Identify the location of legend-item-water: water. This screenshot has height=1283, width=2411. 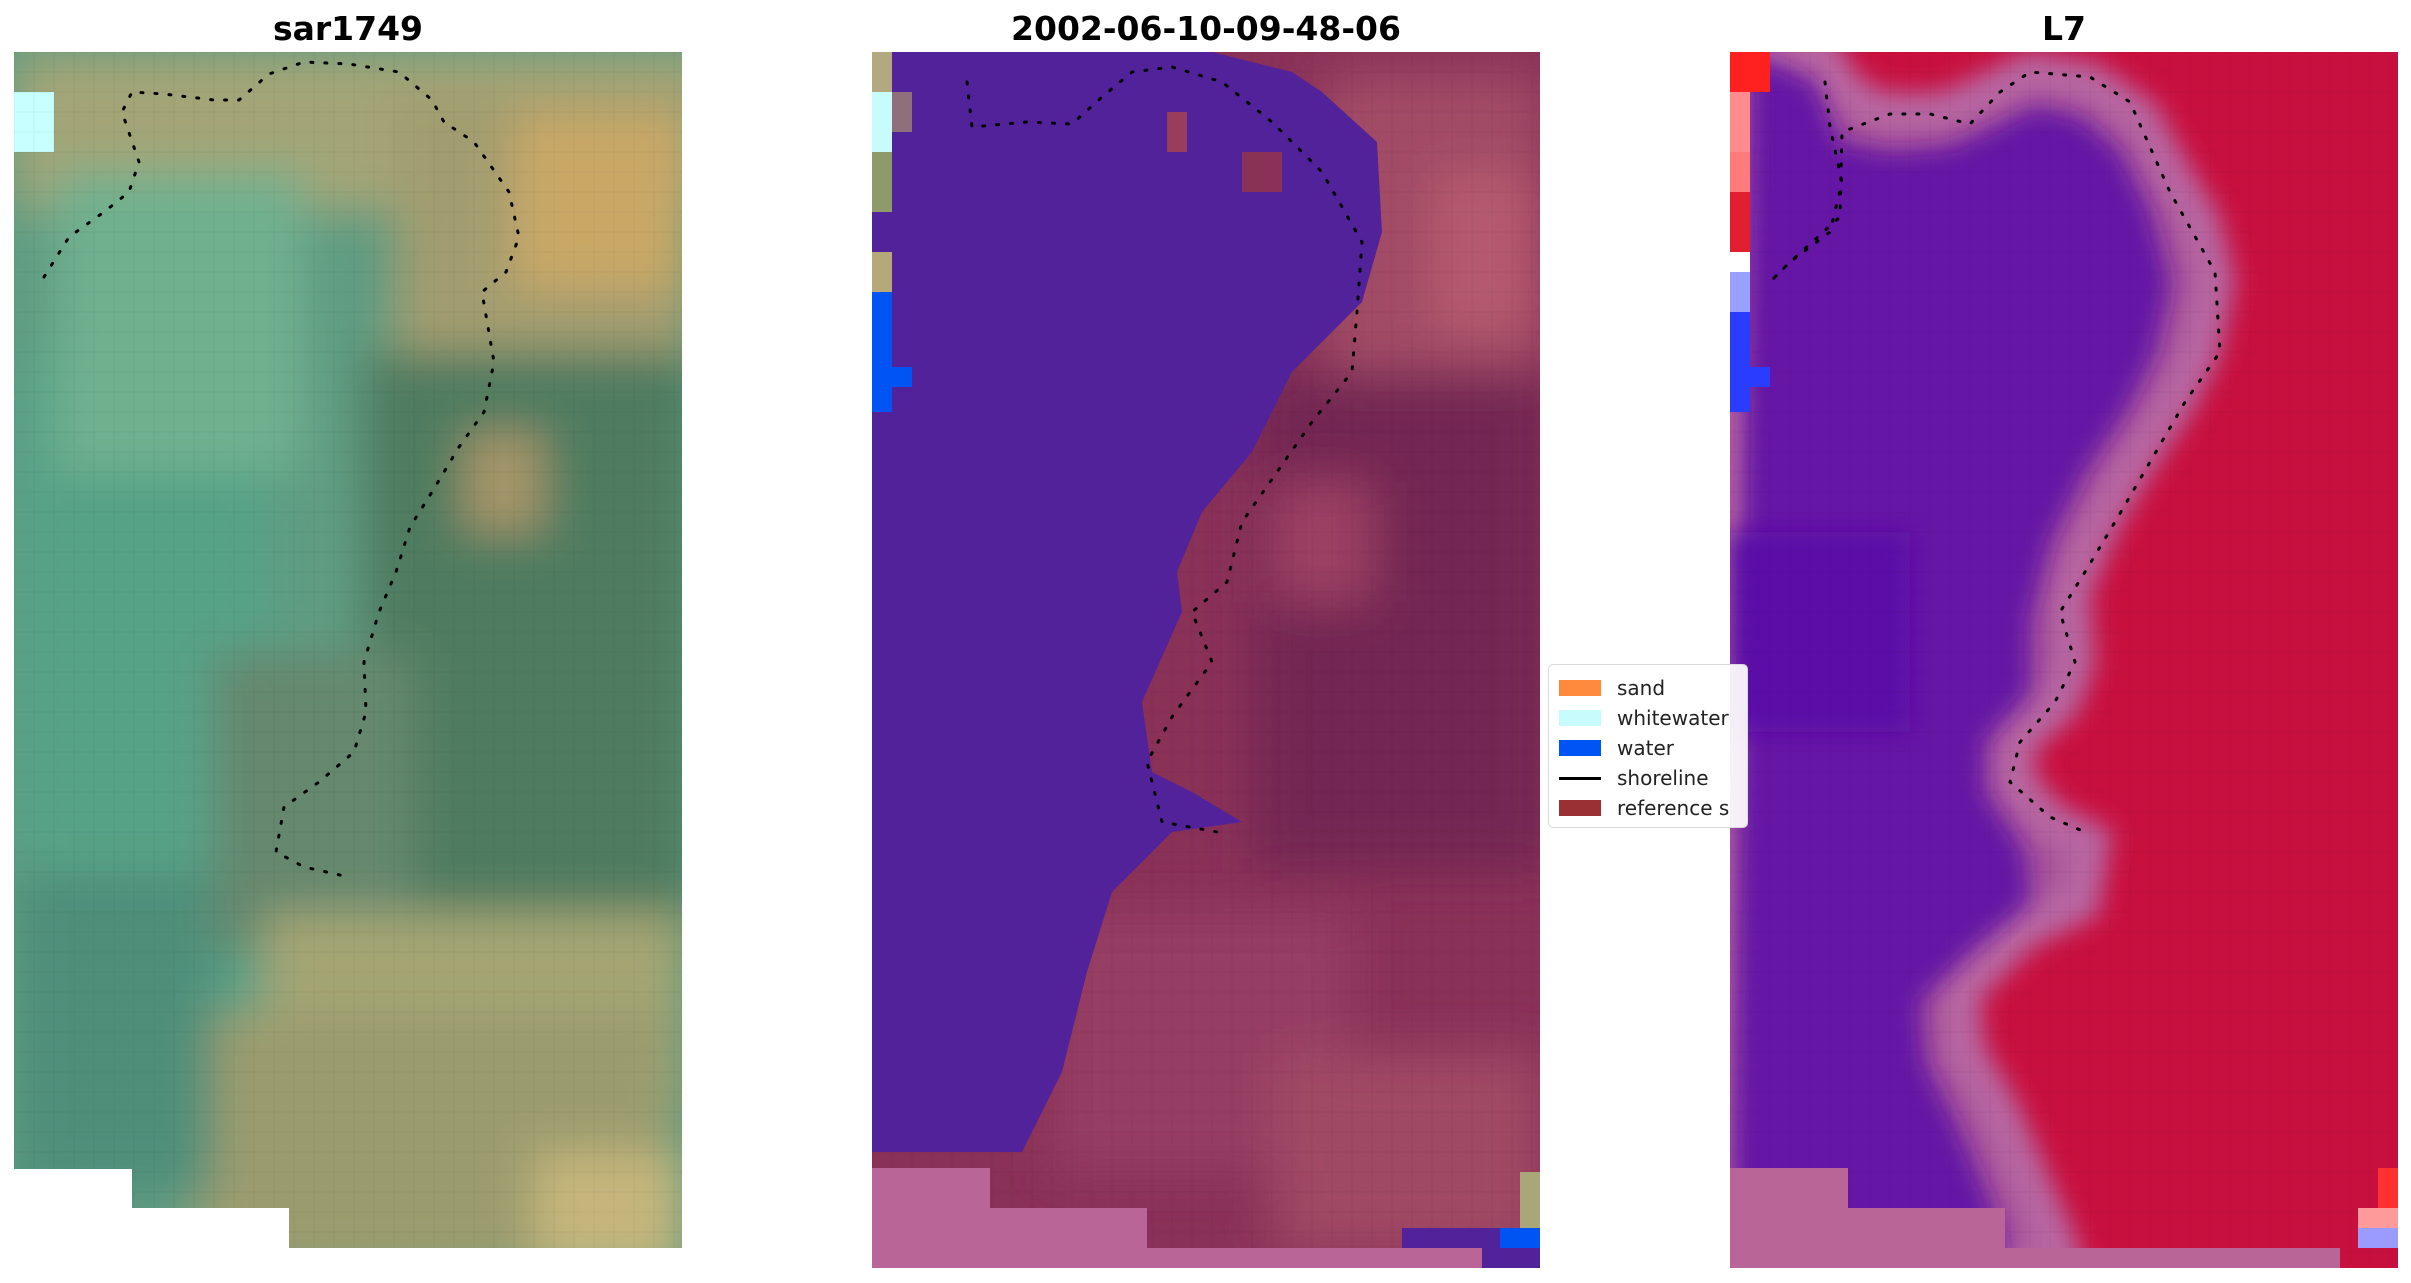
(1653, 748).